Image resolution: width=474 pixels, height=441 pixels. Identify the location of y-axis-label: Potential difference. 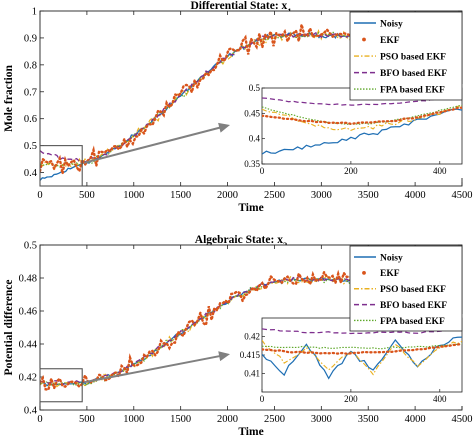
(9, 328).